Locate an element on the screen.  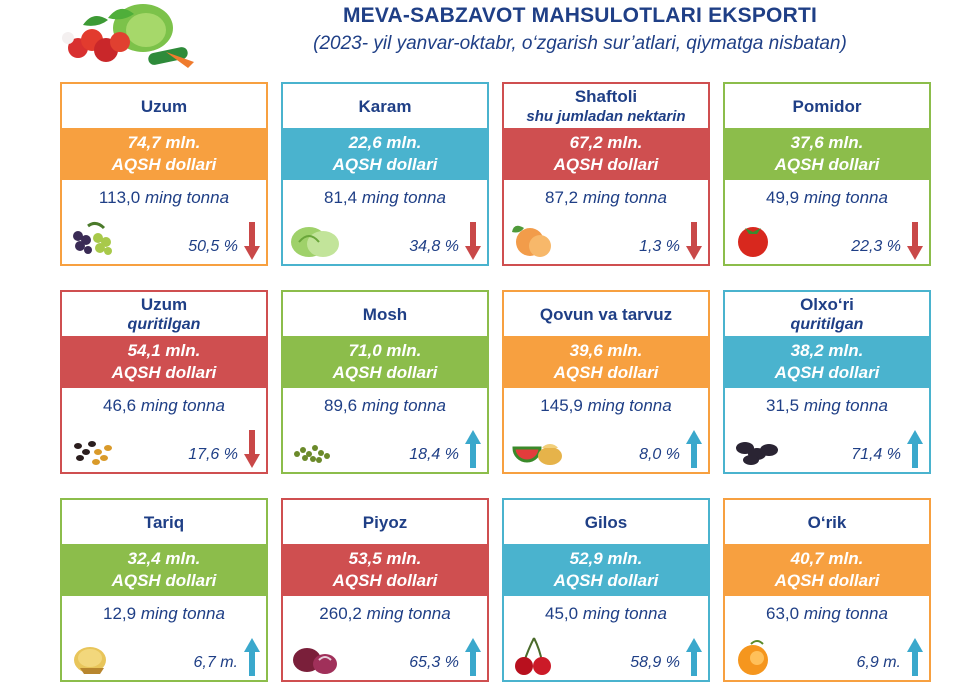
change-percent: 1,3 % is located at coordinates (659, 246).